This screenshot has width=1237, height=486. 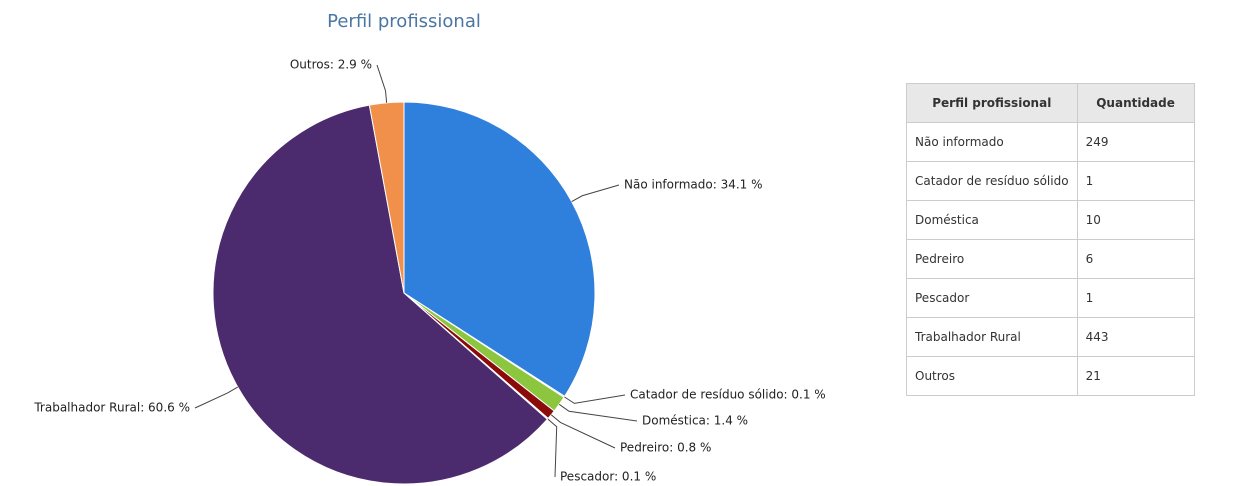 I want to click on slice-label: Não informado: 34.1 %, so click(x=693, y=185).